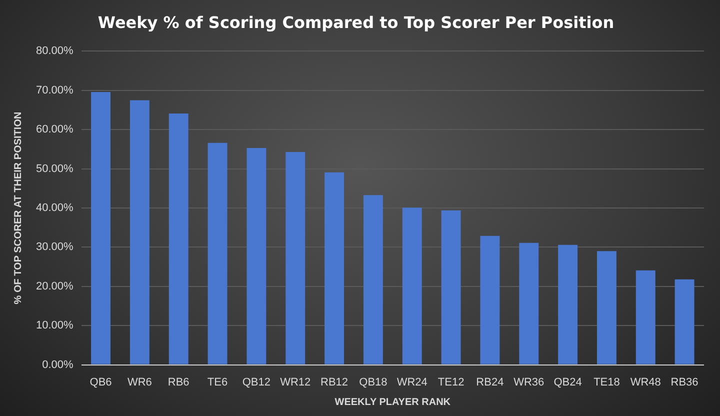 This screenshot has height=416, width=720. I want to click on y-tick-label: 70.00%, so click(55, 90).